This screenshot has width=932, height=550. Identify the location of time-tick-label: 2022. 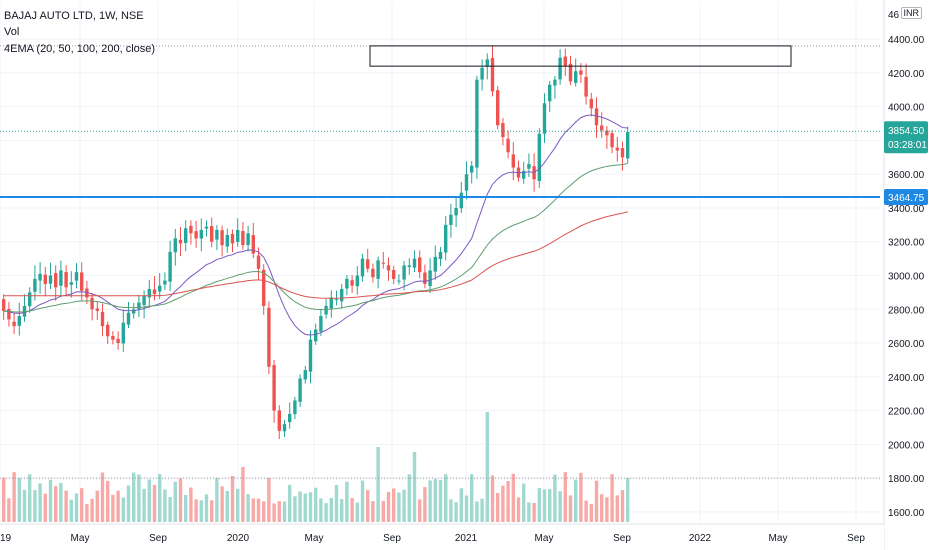
(700, 538).